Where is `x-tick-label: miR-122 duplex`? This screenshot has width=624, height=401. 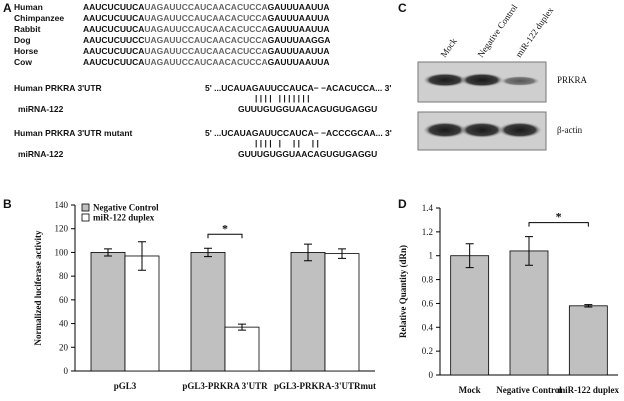 x-tick-label: miR-122 duplex is located at coordinates (589, 390).